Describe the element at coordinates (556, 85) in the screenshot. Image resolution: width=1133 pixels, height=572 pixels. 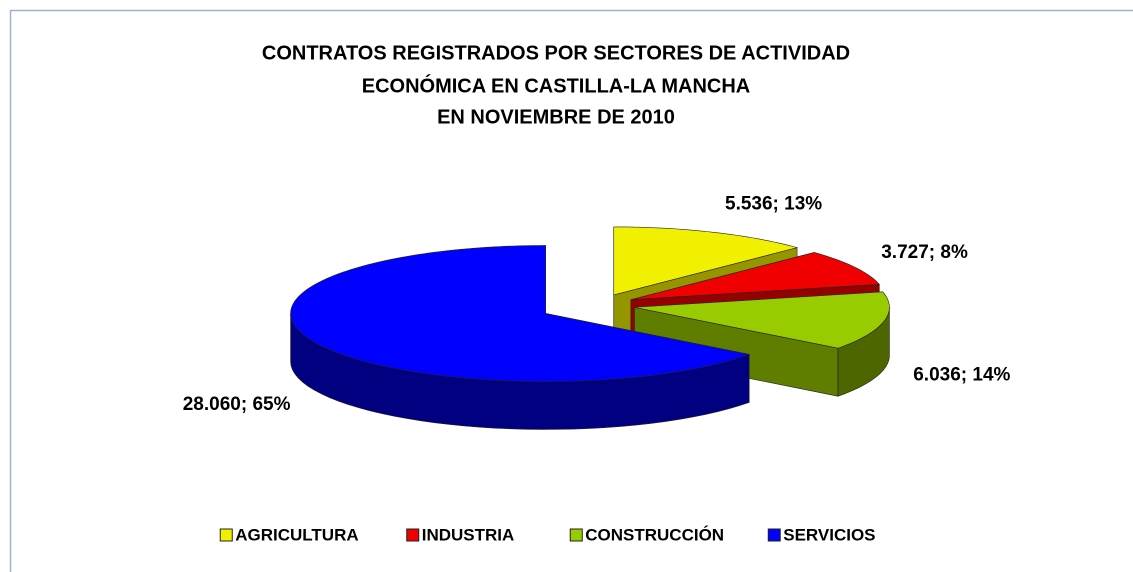
I see `chart-title: ECONÓMICA EN CASTILLA-LA MANCHA` at that location.